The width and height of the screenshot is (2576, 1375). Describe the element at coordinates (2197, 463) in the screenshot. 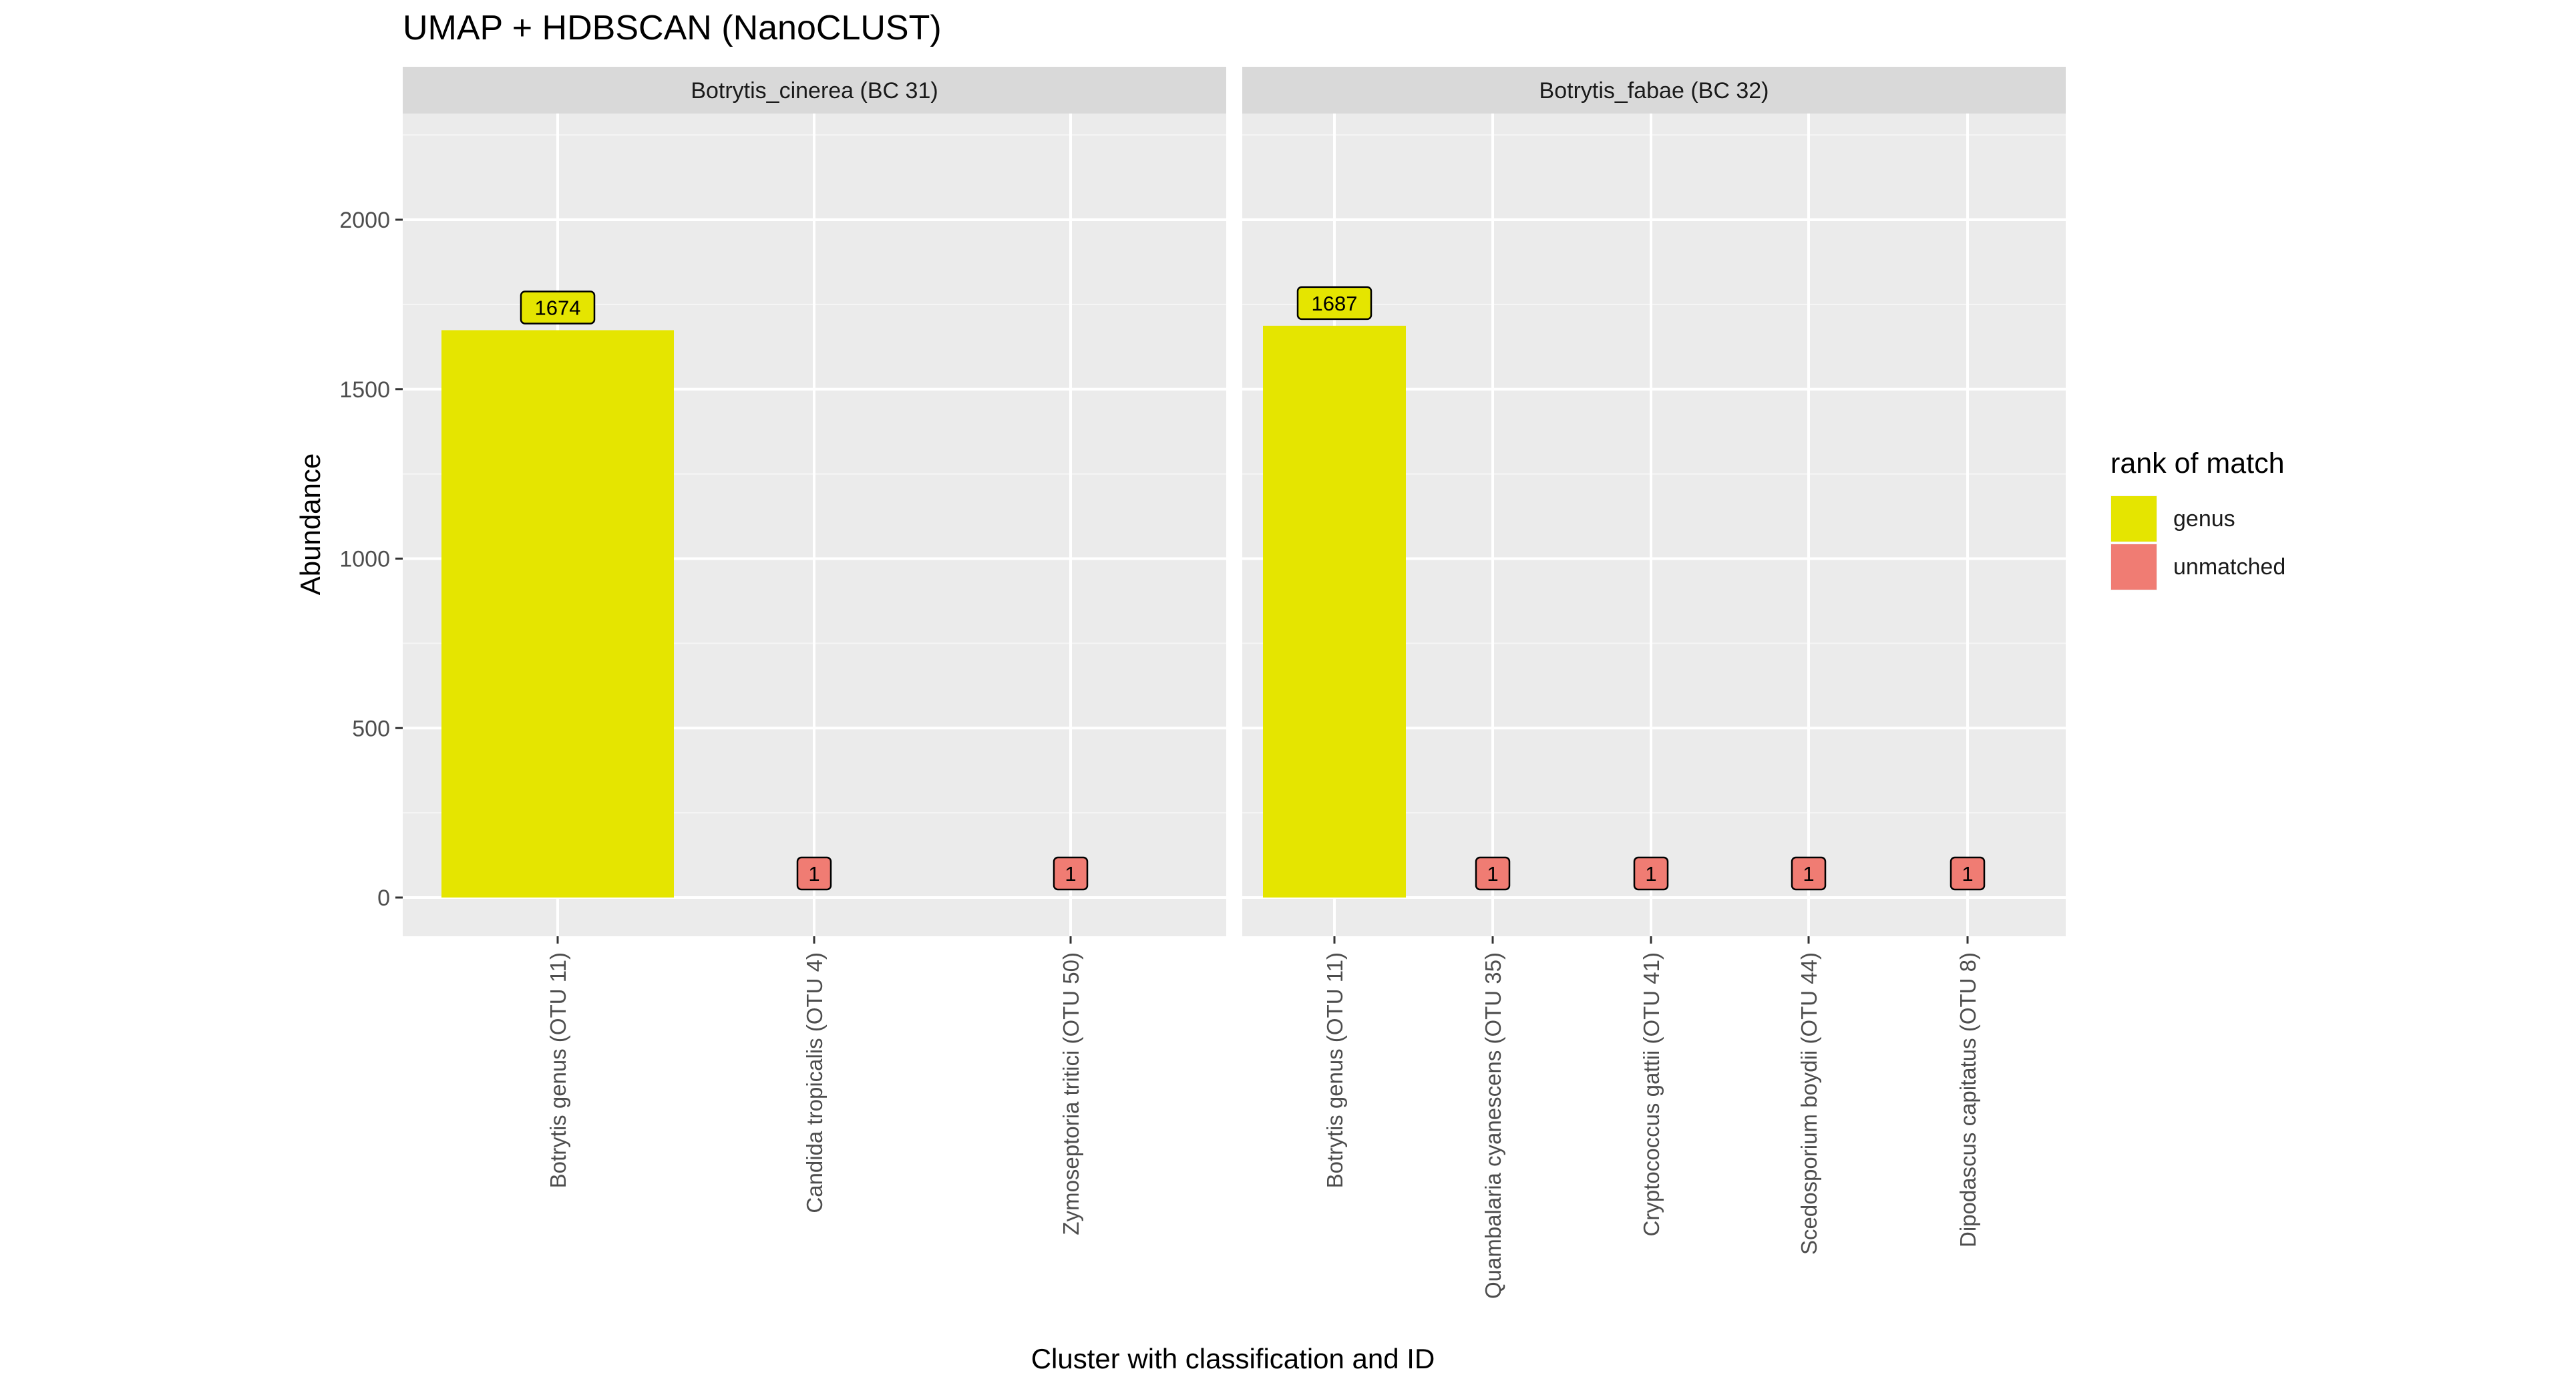

I see `legend-title: rank of match` at that location.